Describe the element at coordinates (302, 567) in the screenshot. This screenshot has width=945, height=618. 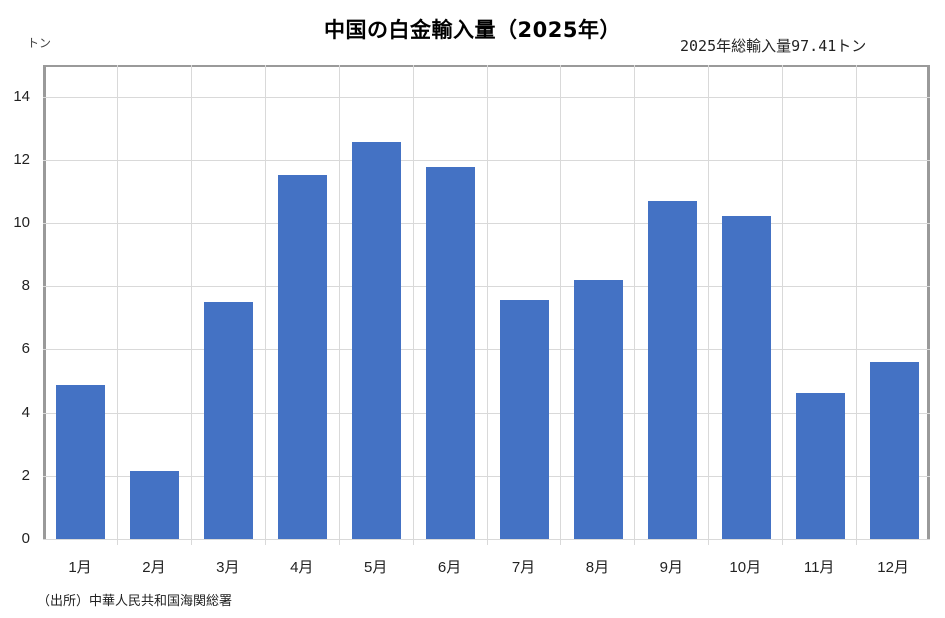
I see `x-tick-label: 4月` at that location.